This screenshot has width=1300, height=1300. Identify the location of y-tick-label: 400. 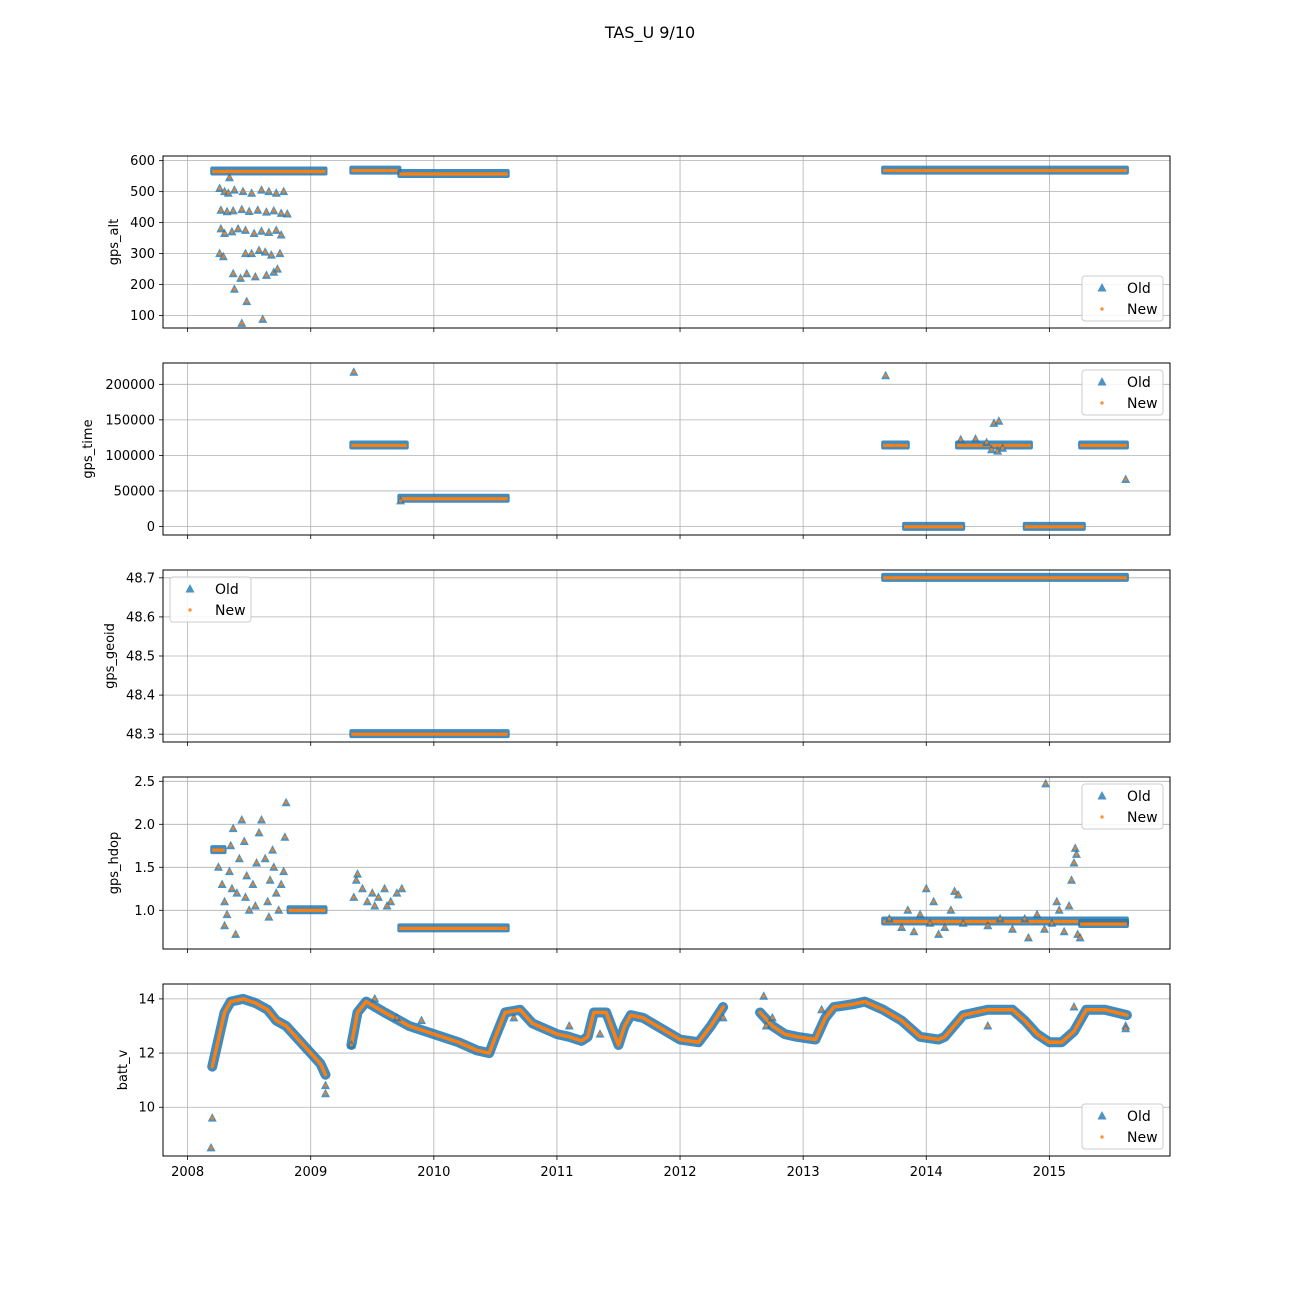
(142, 223).